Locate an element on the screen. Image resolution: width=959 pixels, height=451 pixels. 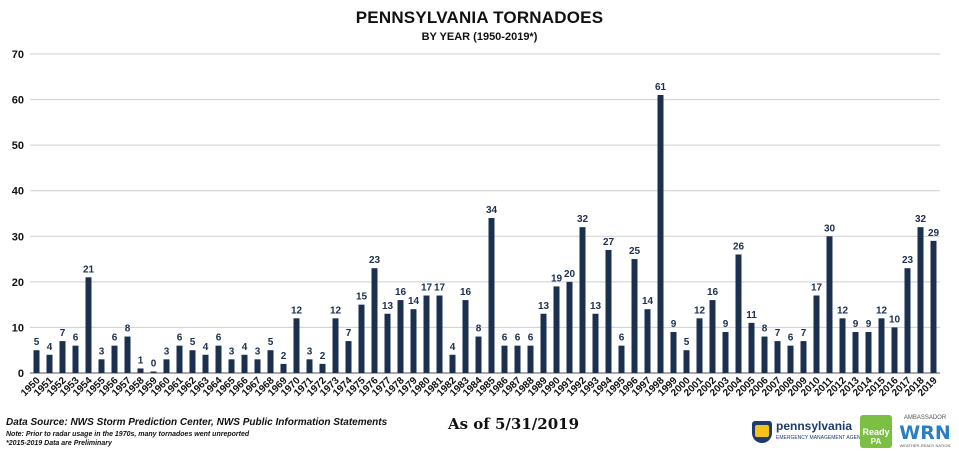
bar-1993 is located at coordinates (595, 343).